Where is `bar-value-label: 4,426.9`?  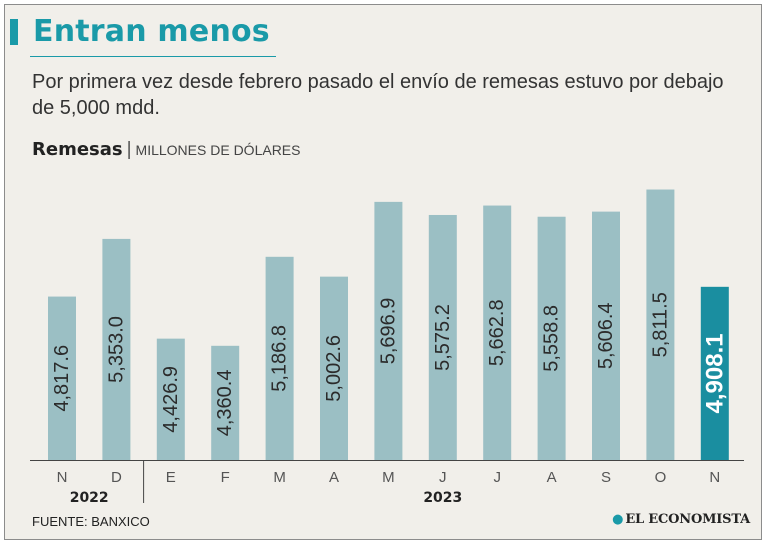
bar-value-label: 4,426.9 is located at coordinates (171, 399).